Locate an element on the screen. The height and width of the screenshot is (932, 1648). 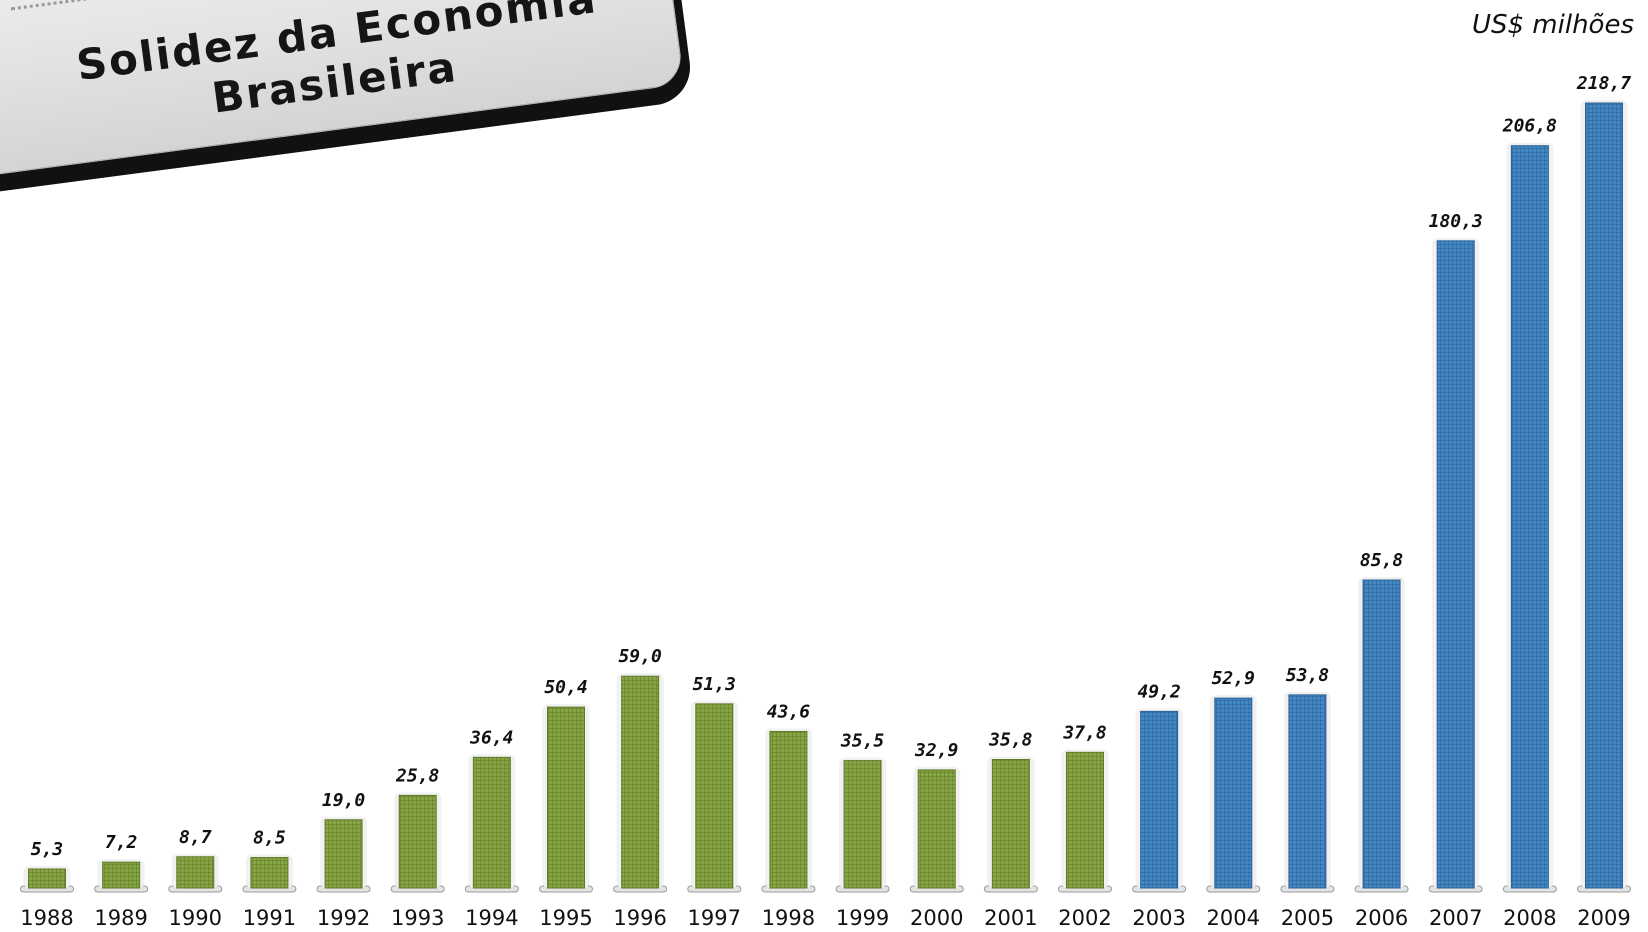
x-tick-label-1990: 1990 is located at coordinates (195, 918).